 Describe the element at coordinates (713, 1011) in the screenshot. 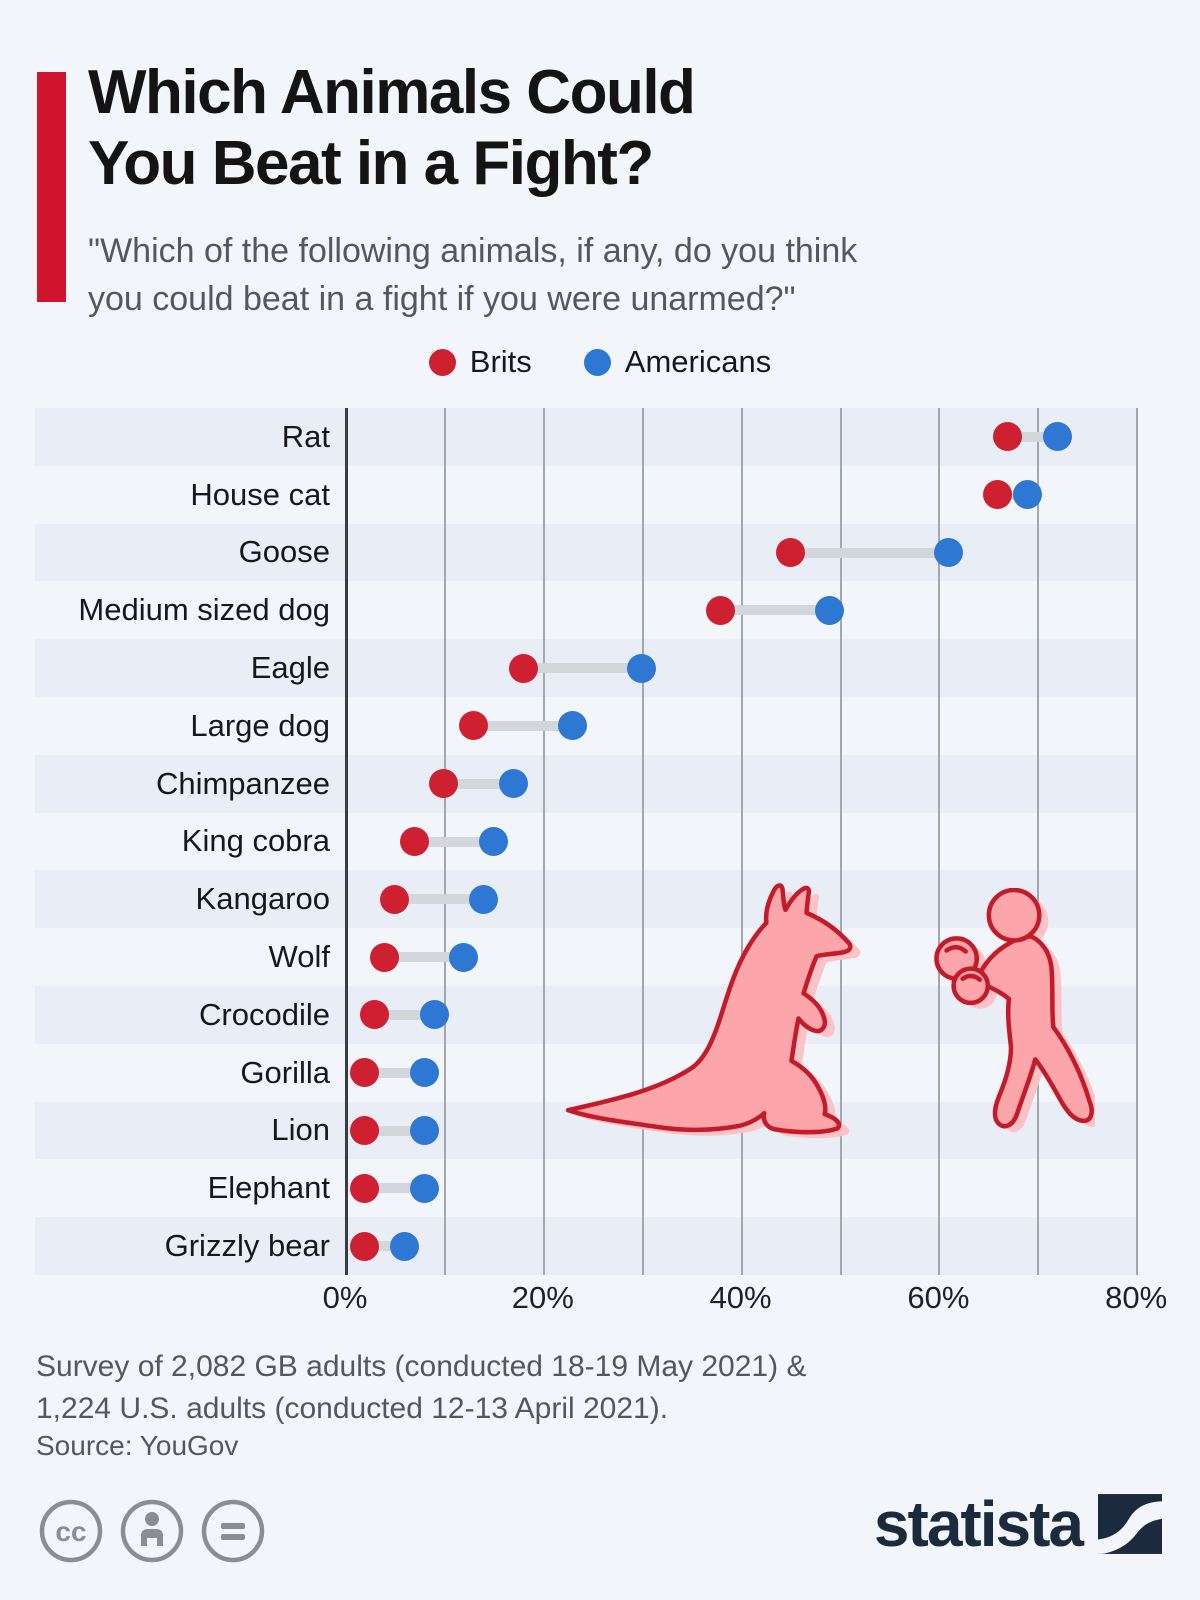

I see `kangaroo-illustration` at that location.